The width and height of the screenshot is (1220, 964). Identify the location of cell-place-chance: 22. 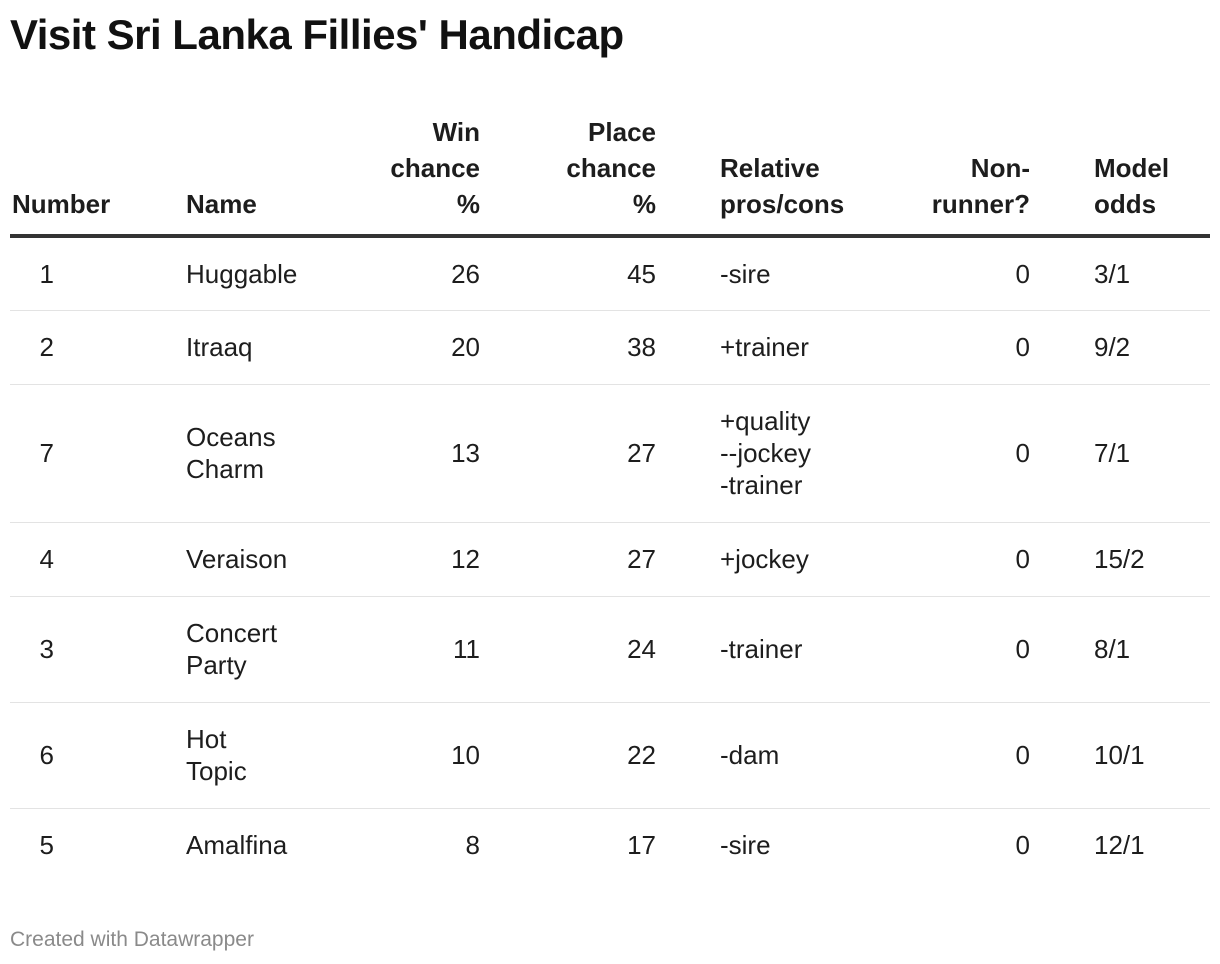
(568, 755).